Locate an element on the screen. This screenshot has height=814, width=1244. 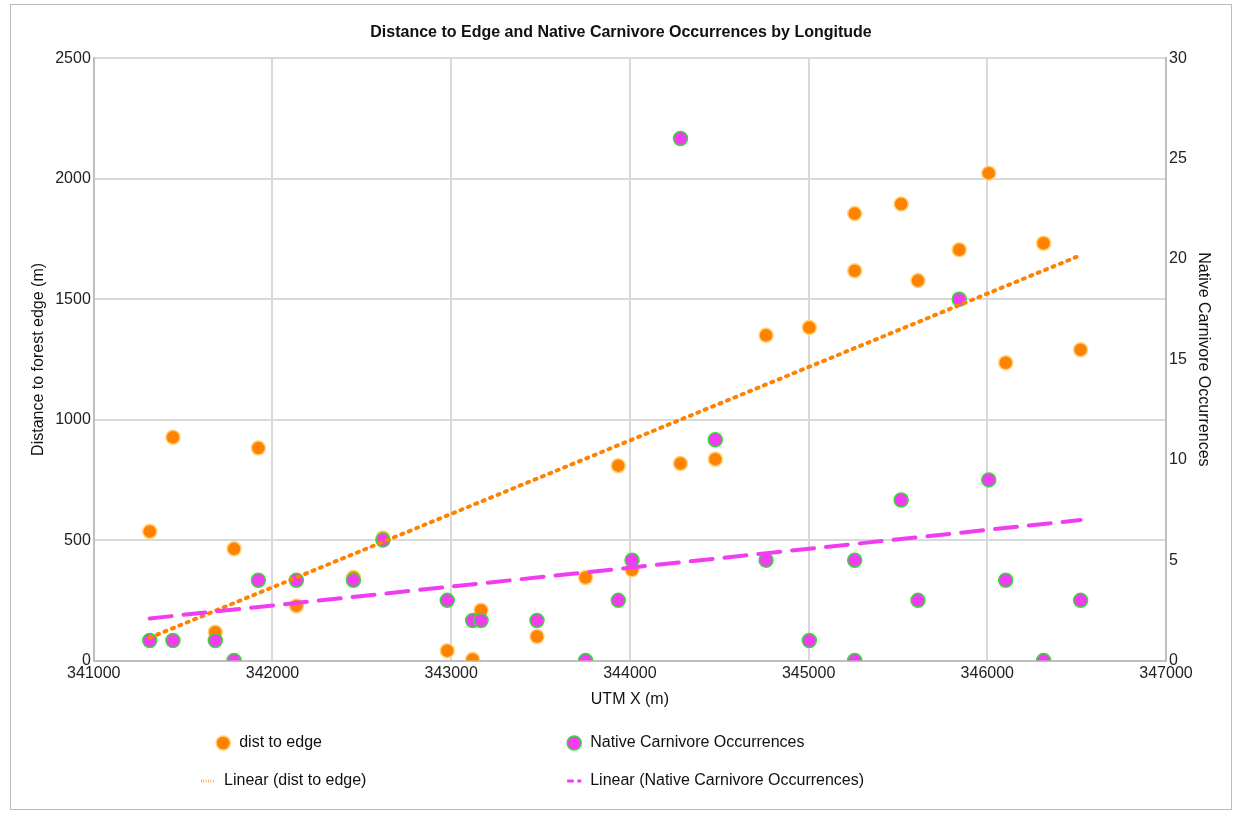
y2-tick-label: 30 is located at coordinates (1178, 57).